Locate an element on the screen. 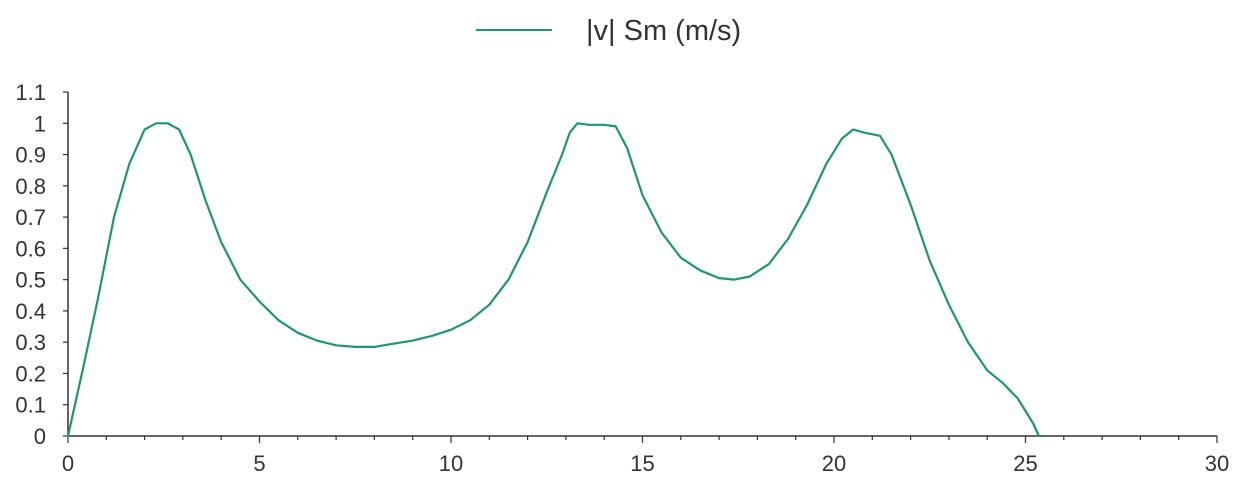 Image resolution: width=1246 pixels, height=479 pixels. x-axis-ticks: 0 5 10 15 20 25 30 is located at coordinates (645, 456).